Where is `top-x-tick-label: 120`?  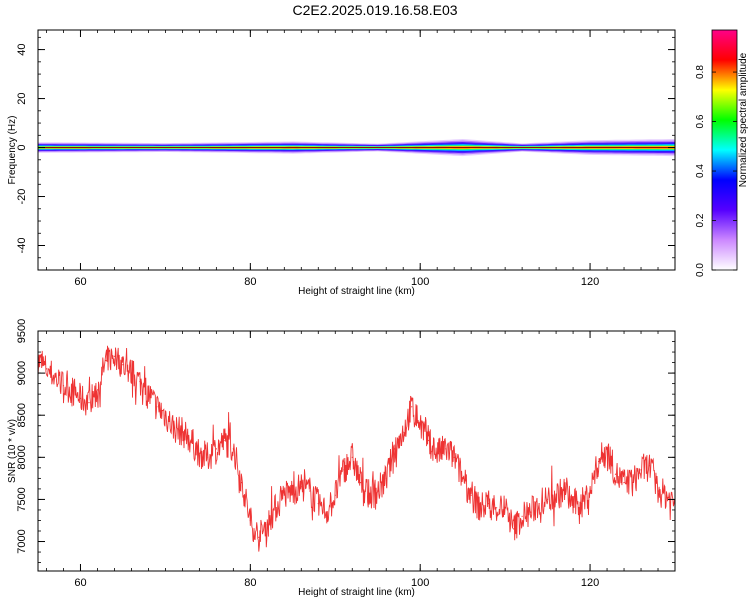 top-x-tick-label: 120 is located at coordinates (590, 282).